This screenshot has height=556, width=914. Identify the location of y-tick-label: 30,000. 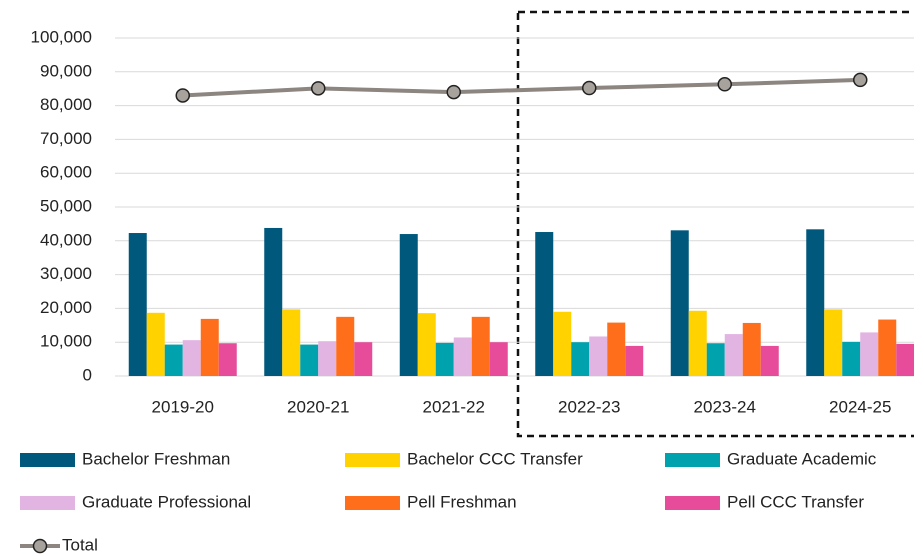
(66, 273).